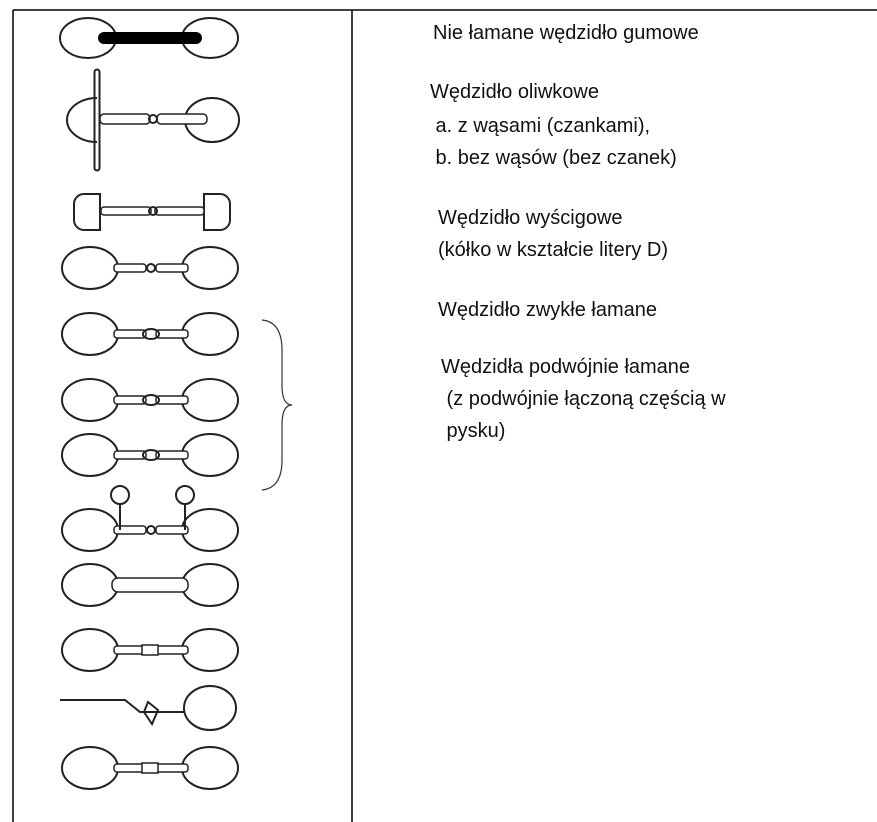  Describe the element at coordinates (547, 310) in the screenshot. I see `description-line: Wędzidło zwykłe łamane` at that location.